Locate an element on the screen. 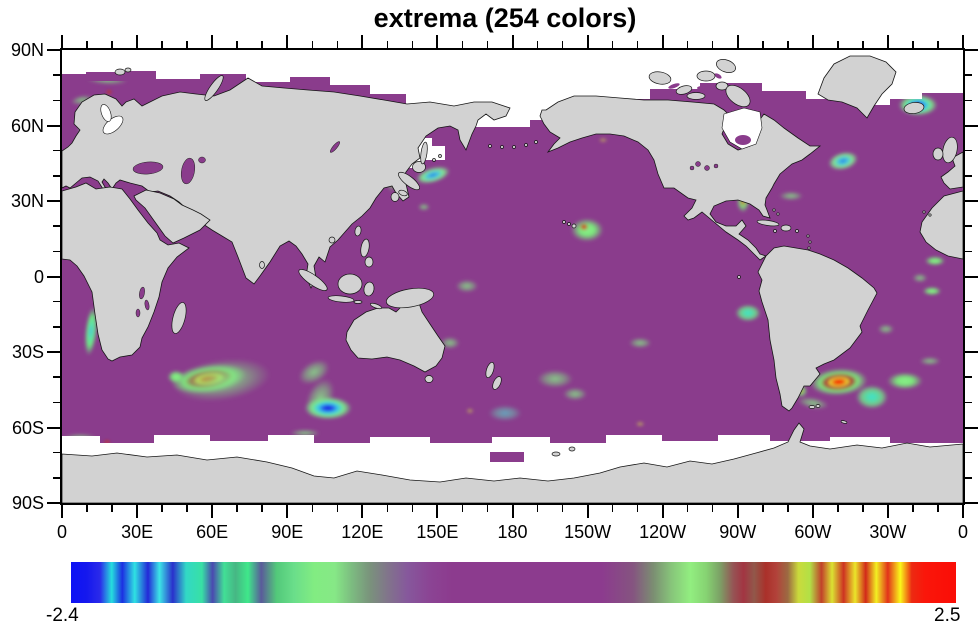 This screenshot has height=630, width=978. gulf-of-bothnia-missing is located at coordinates (106, 113).